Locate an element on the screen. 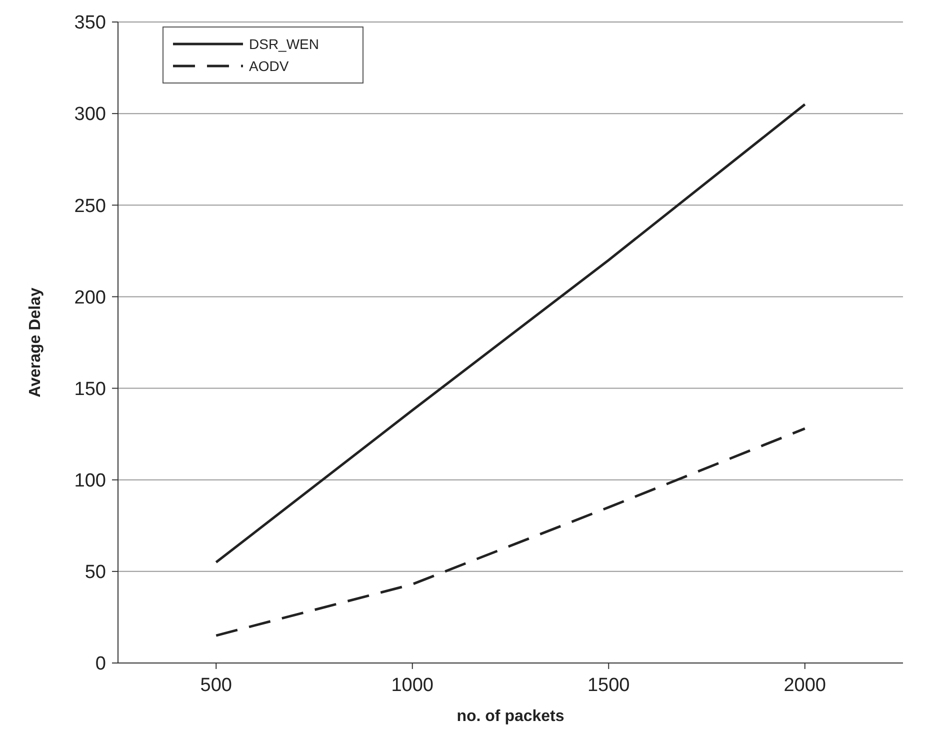 Image resolution: width=926 pixels, height=741 pixels. y-axis-title: Average Delay is located at coordinates (35, 343).